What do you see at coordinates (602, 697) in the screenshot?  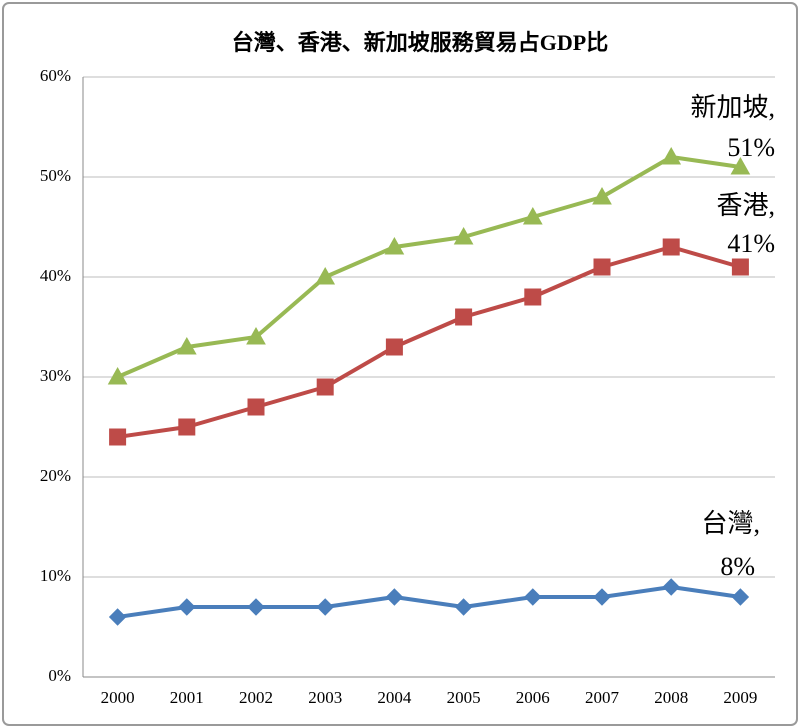 I see `x-tick-label: 2007` at bounding box center [602, 697].